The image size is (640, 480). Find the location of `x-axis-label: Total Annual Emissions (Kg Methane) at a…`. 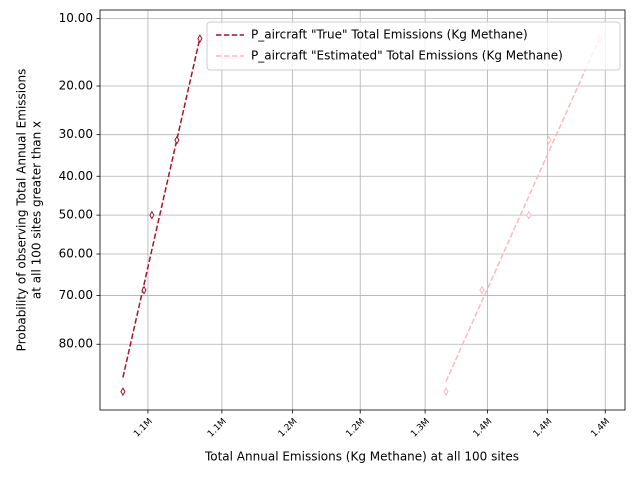

x-axis-label: Total Annual Emissions (Kg Methane) at a… is located at coordinates (361, 457).